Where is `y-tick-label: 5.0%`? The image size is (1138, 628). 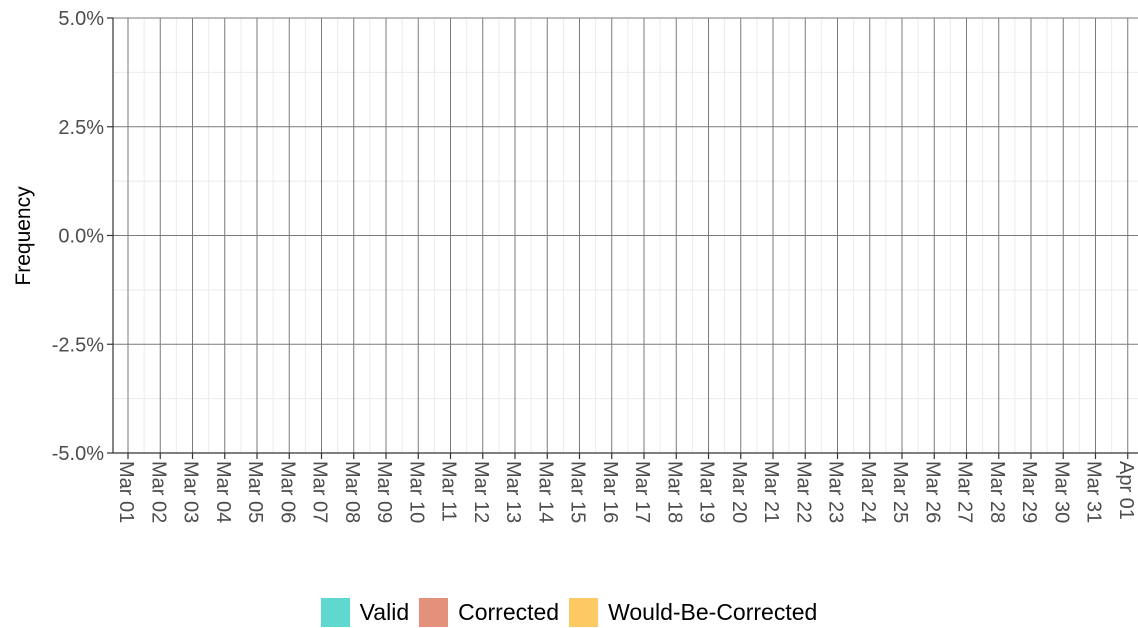
y-tick-label: 5.0% is located at coordinates (81, 19).